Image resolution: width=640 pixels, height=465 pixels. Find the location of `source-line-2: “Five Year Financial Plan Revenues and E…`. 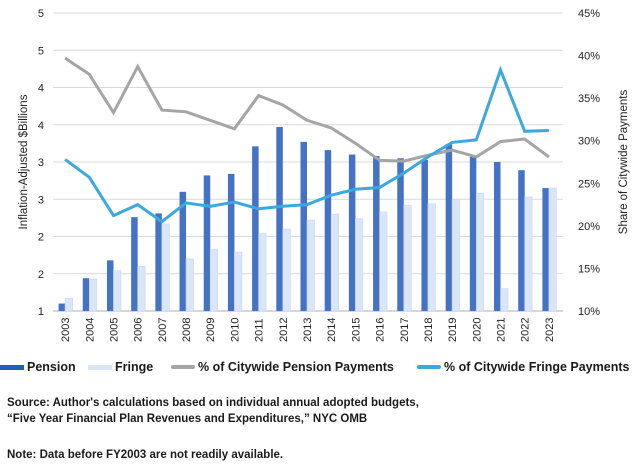

source-line-2: “Five Year Financial Plan Revenues and E… is located at coordinates (187, 419).